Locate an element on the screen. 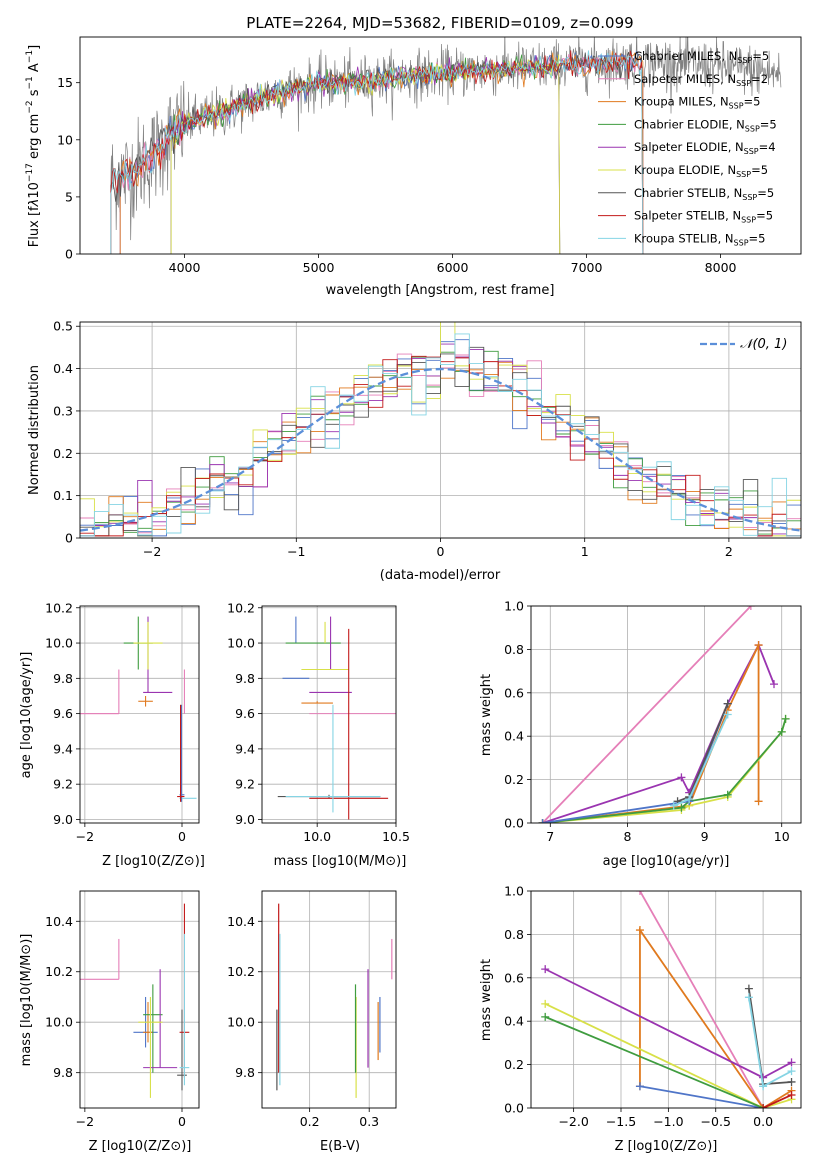 This screenshot has width=819, height=1170. axes-age_vs_mass: 10.0 10.5 9.0 9.2 9.4 9.6 9.8 10.0 10.2 is located at coordinates (318, 722).